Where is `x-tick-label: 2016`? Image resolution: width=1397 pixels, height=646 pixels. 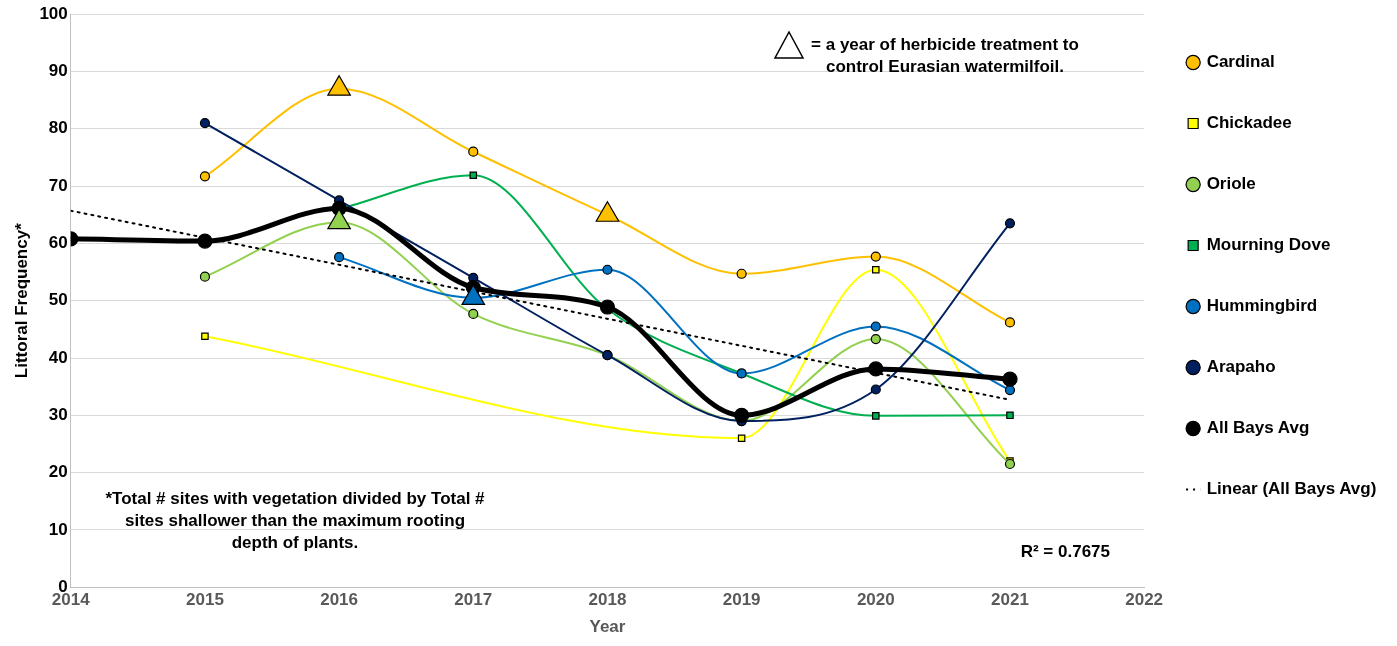
x-tick-label: 2016 is located at coordinates (339, 600).